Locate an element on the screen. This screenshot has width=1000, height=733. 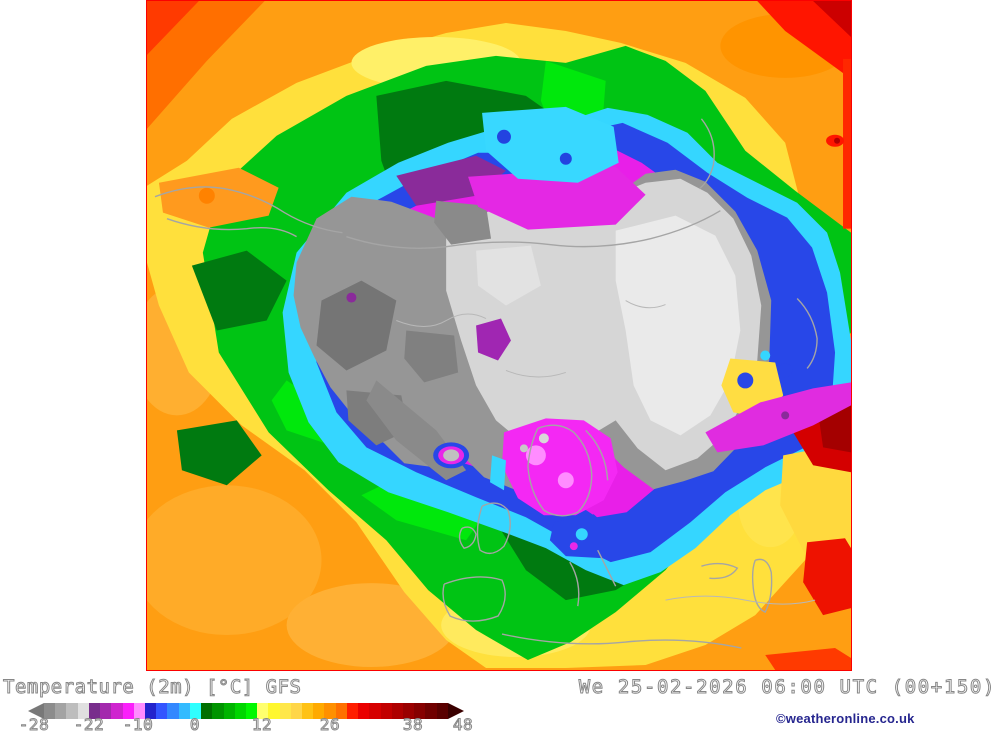
colorbar-left-arrow-icon is located at coordinates (36, 711).